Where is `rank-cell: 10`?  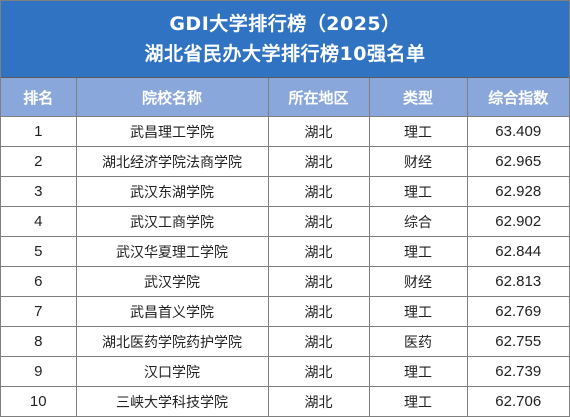 rank-cell: 10 is located at coordinates (39, 401).